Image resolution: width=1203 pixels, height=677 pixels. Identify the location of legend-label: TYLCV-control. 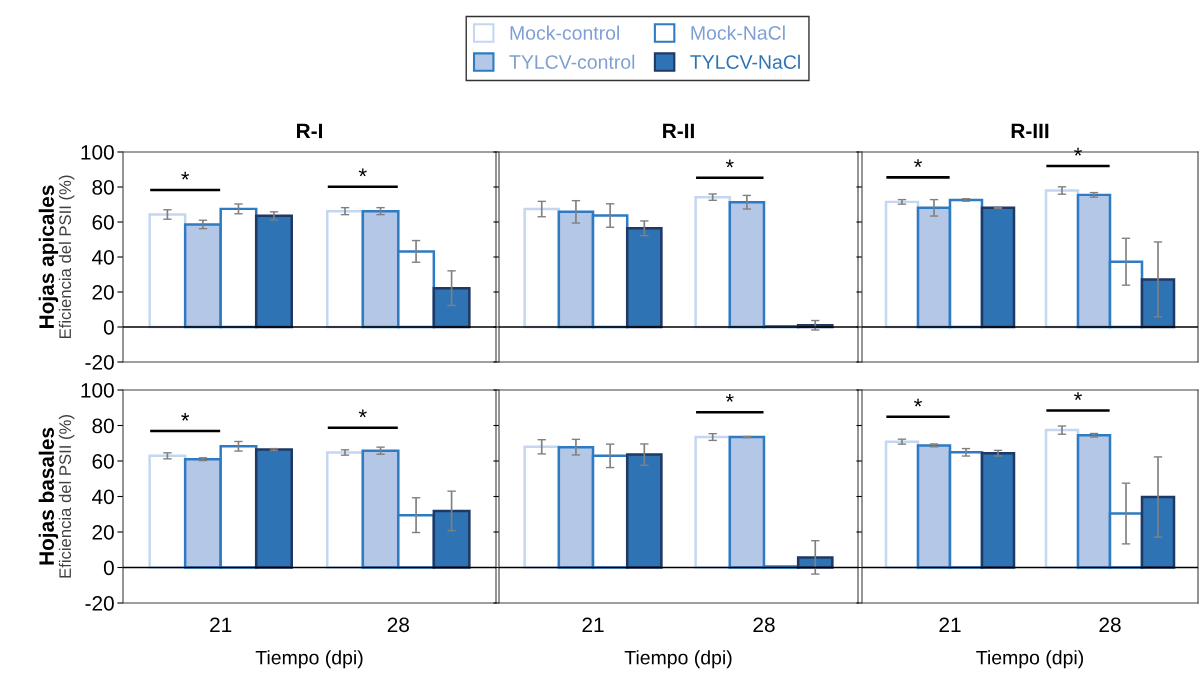
(572, 61).